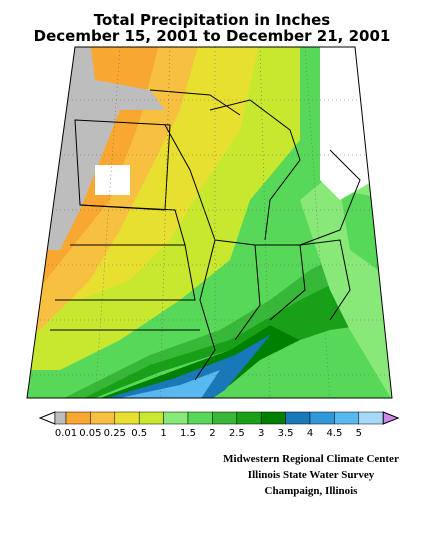  Describe the element at coordinates (391, 418) in the screenshot. I see `legend-high` at that location.